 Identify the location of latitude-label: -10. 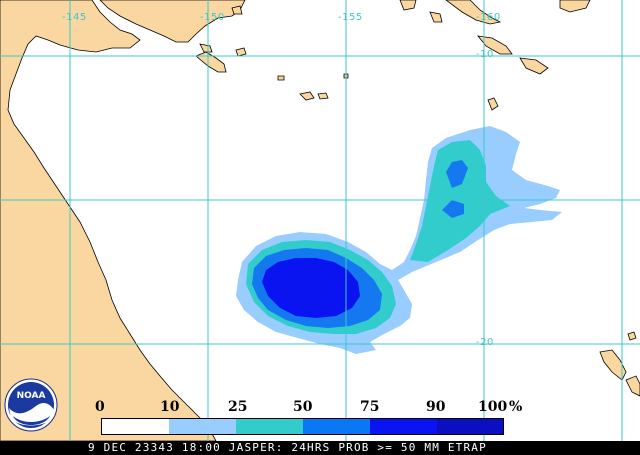
(485, 54).